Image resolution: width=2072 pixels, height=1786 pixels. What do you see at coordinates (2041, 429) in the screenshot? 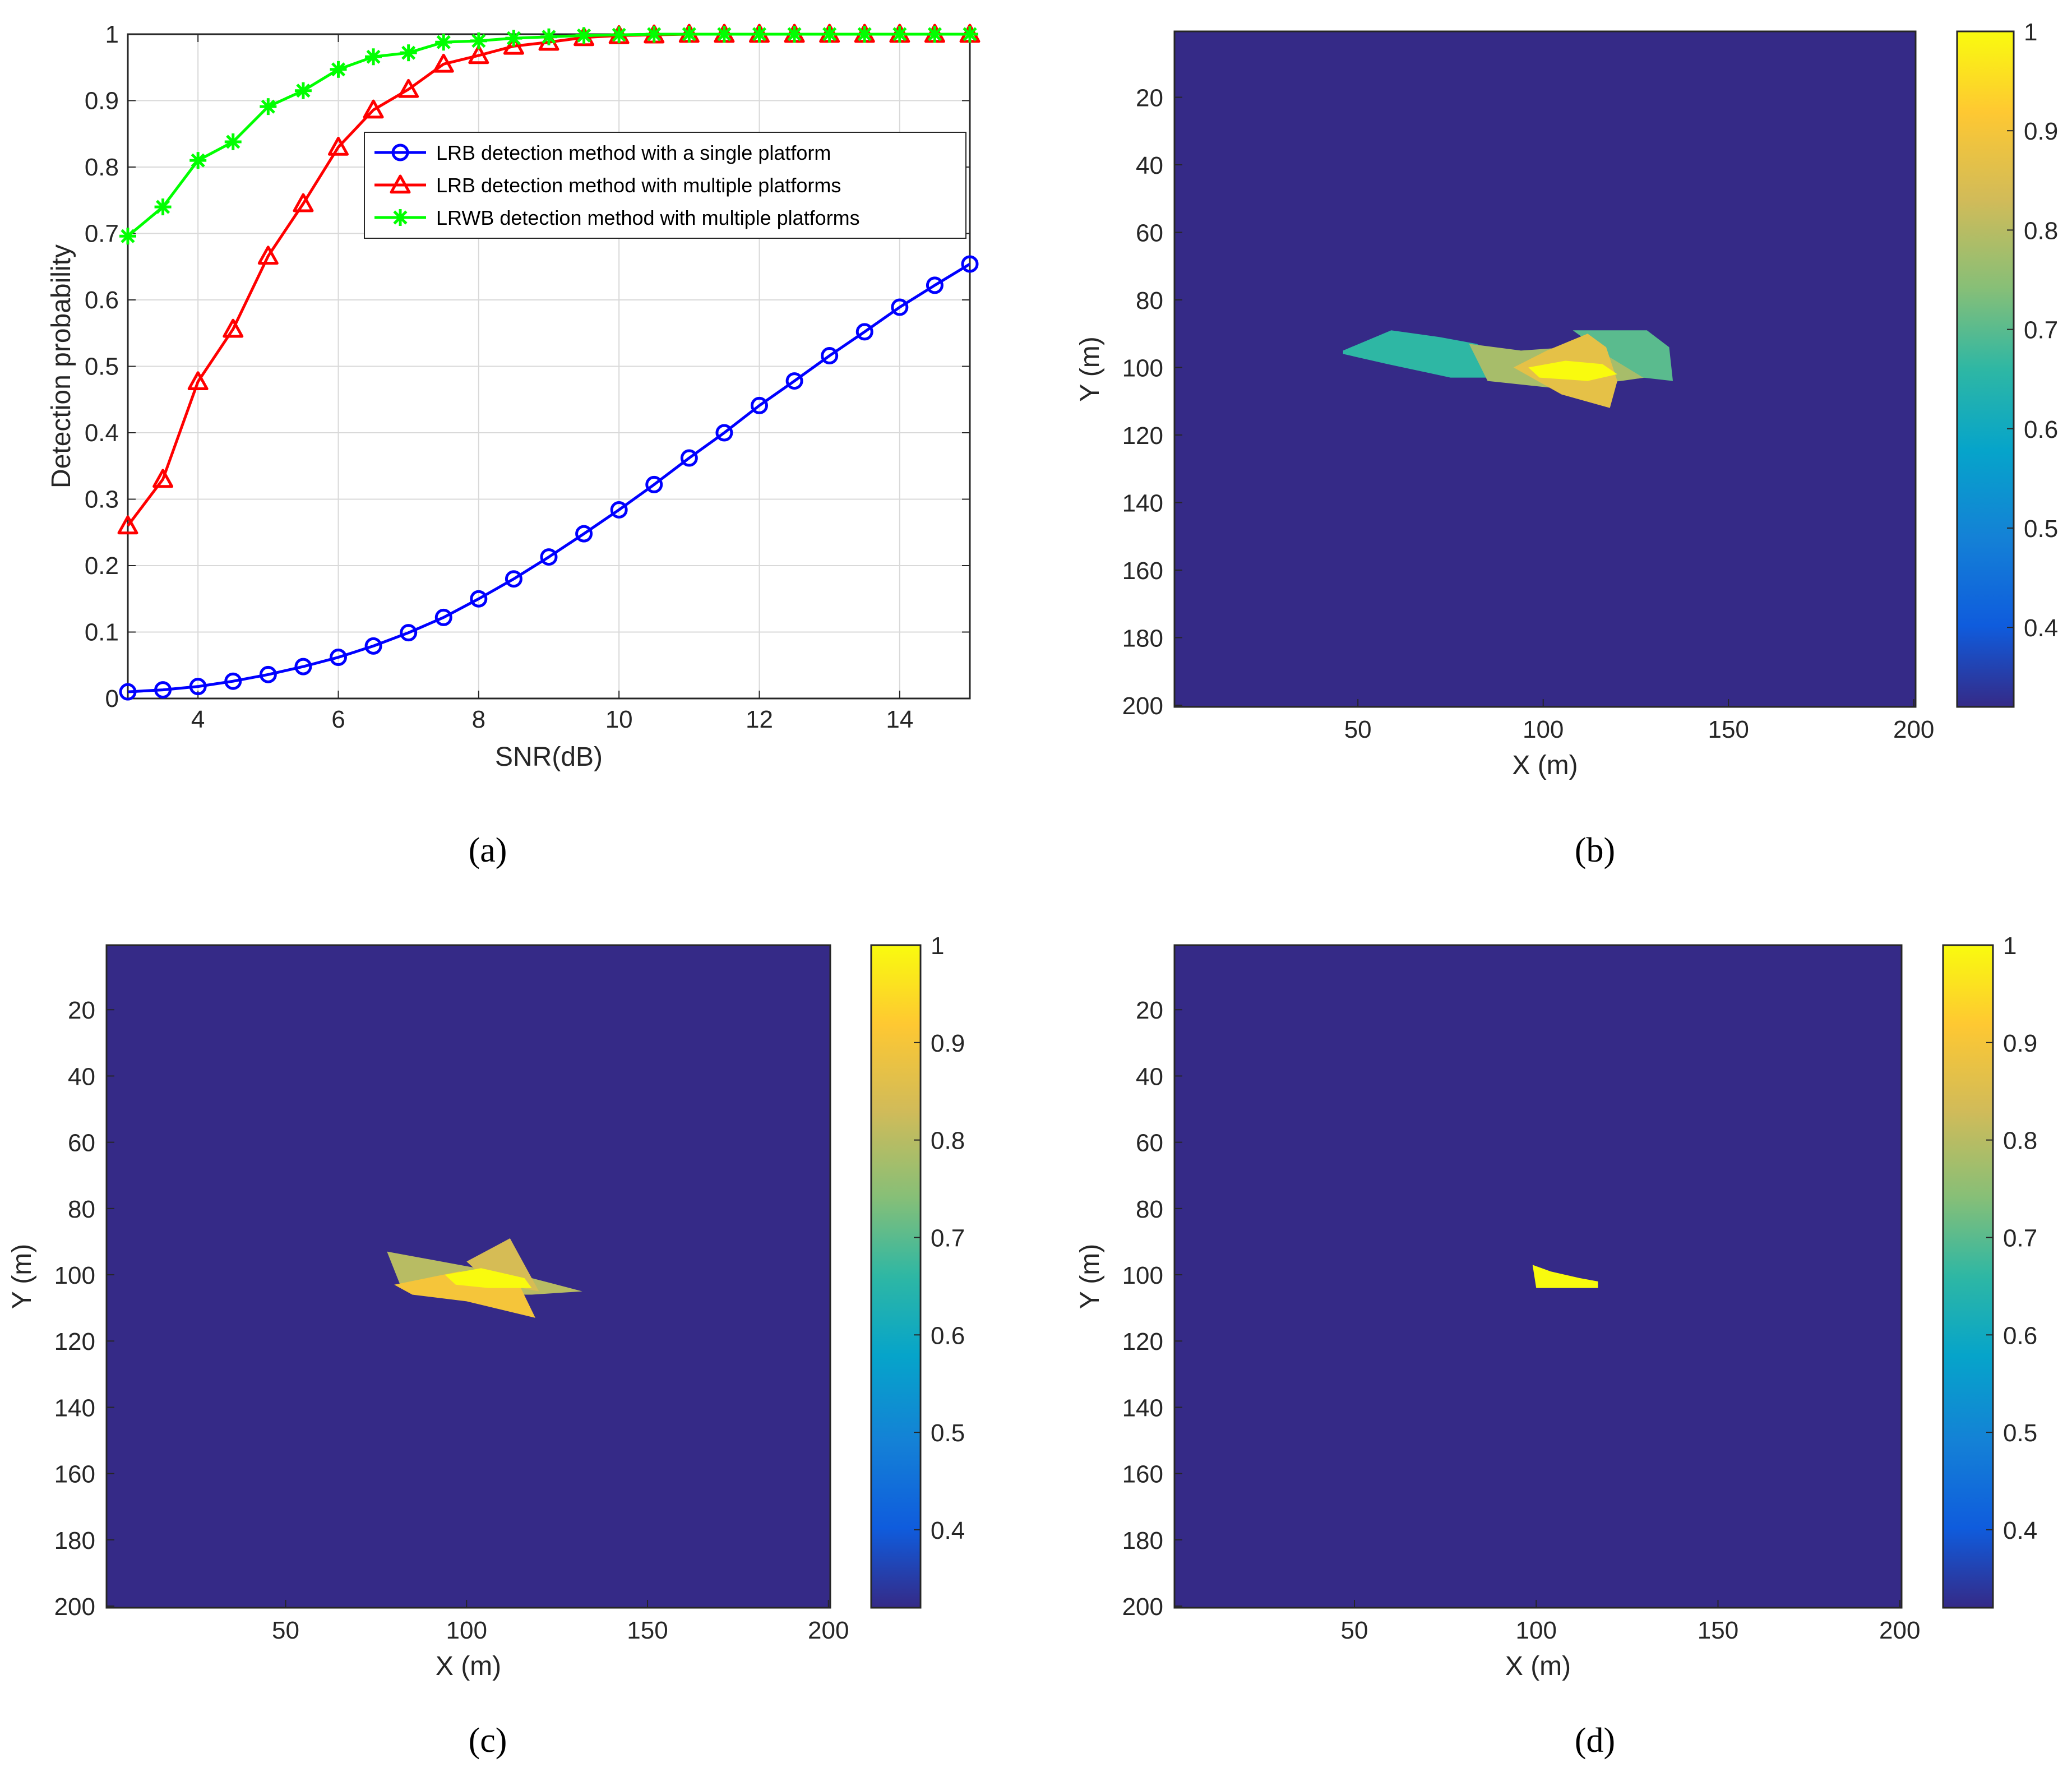
I see `colorbar-tick-label: 0.6` at bounding box center [2041, 429].